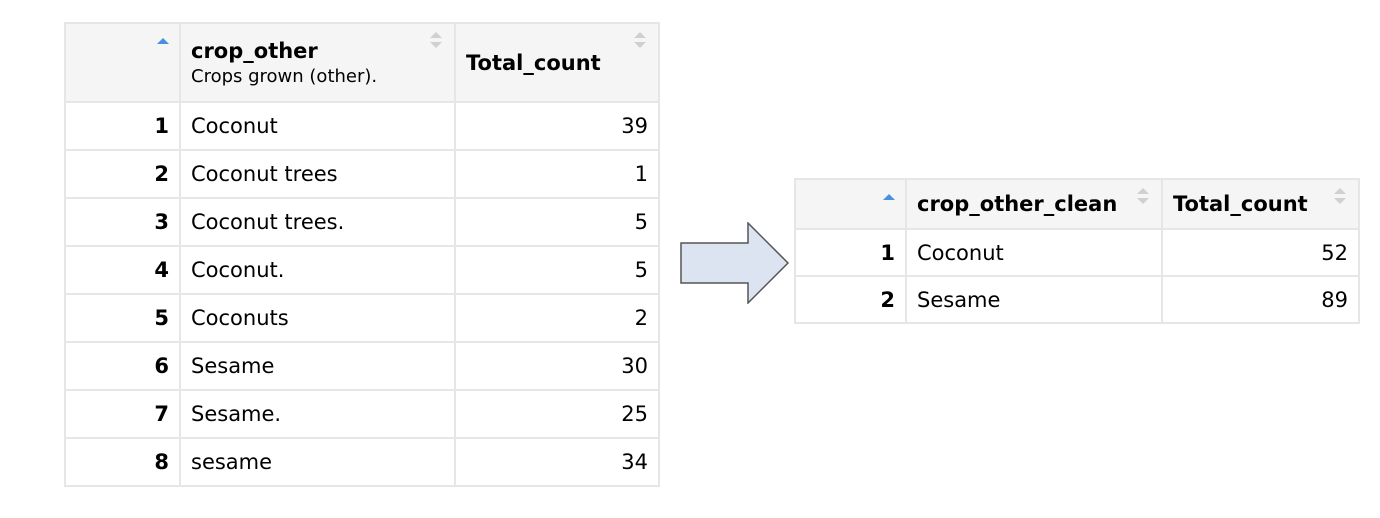 The image size is (1380, 518). What do you see at coordinates (557, 414) in the screenshot?
I see `count-cell: 25` at bounding box center [557, 414].